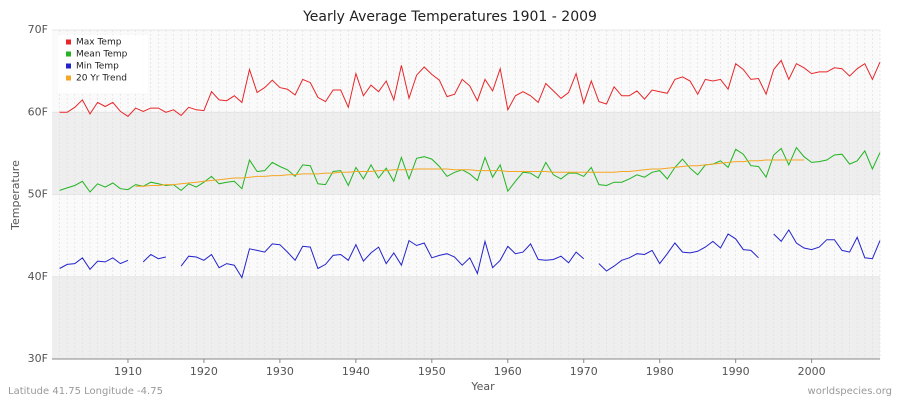 The image size is (900, 400). What do you see at coordinates (482, 386) in the screenshot?
I see `x-axis-label: Year` at bounding box center [482, 386].